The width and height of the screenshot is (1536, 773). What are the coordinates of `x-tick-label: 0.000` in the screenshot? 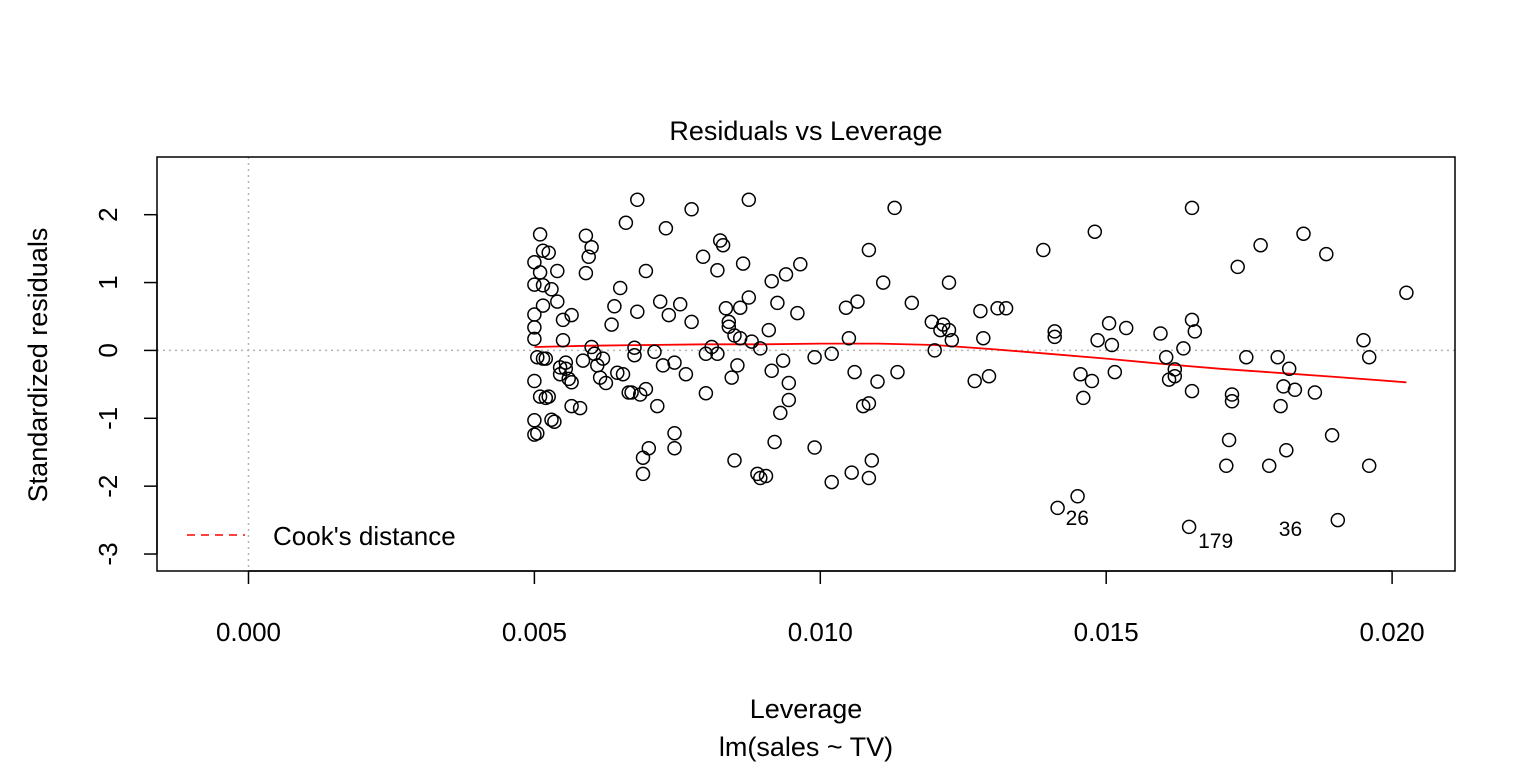 It's located at (248, 632).